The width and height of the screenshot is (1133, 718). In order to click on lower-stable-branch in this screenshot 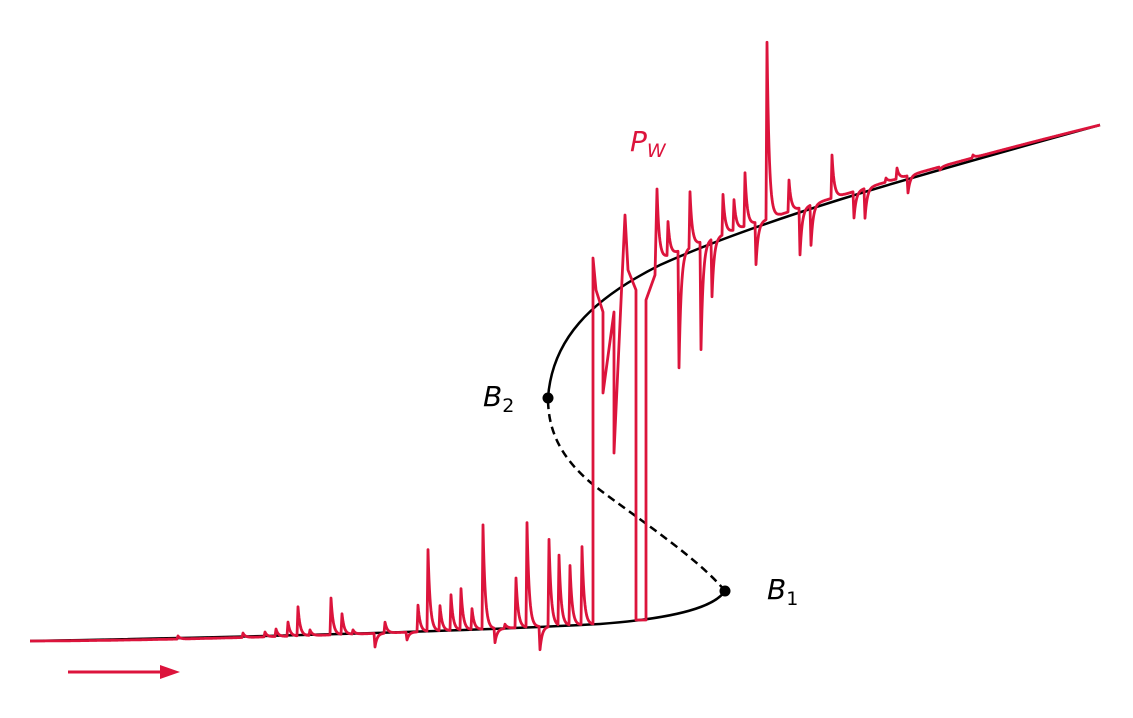, I will do `click(378, 616)`.